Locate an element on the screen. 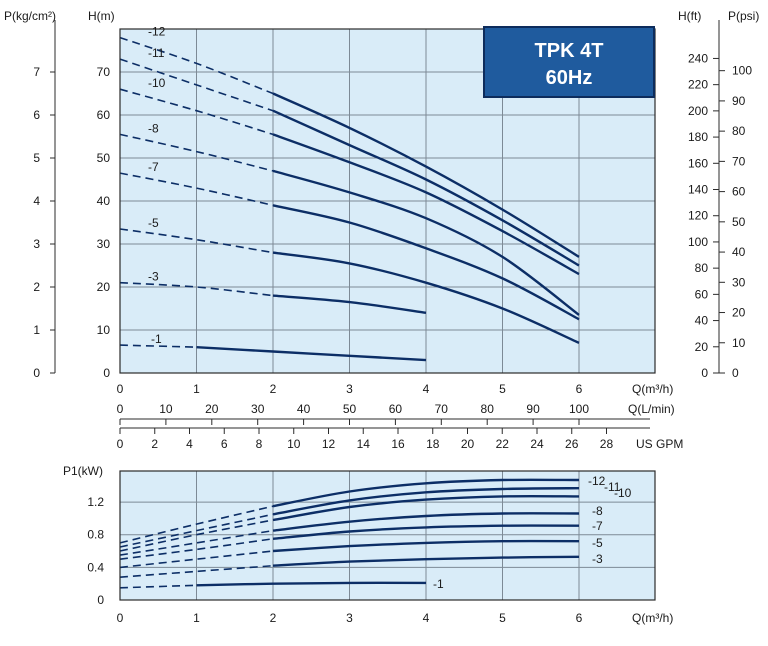 The image size is (768, 646). flow-gpm-axis-title: US GPM is located at coordinates (659, 444).